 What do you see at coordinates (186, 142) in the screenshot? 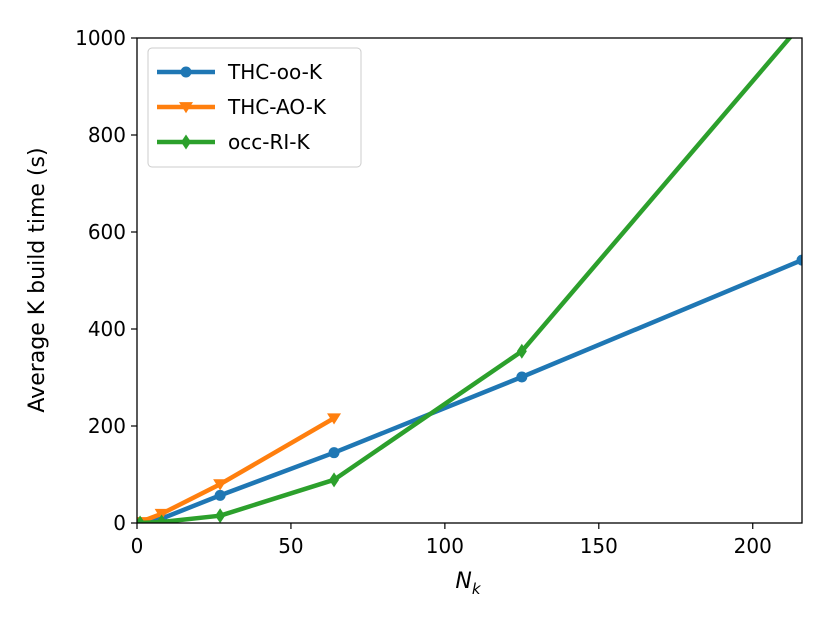
I see `legend-marker-occ-ri-k` at bounding box center [186, 142].